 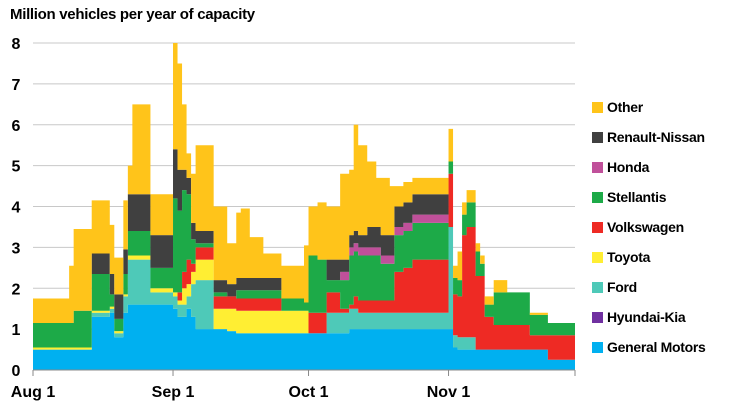 I want to click on y-tick-label: 8, so click(x=16, y=44).